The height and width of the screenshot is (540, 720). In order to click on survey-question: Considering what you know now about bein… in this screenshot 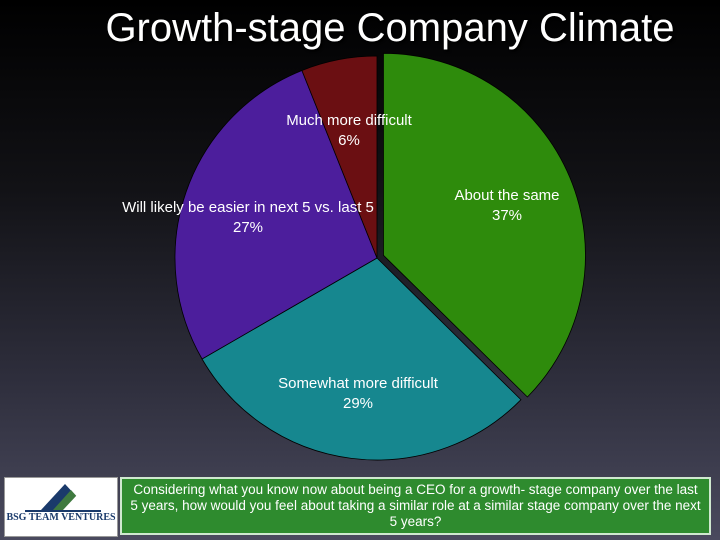, I will do `click(415, 506)`.